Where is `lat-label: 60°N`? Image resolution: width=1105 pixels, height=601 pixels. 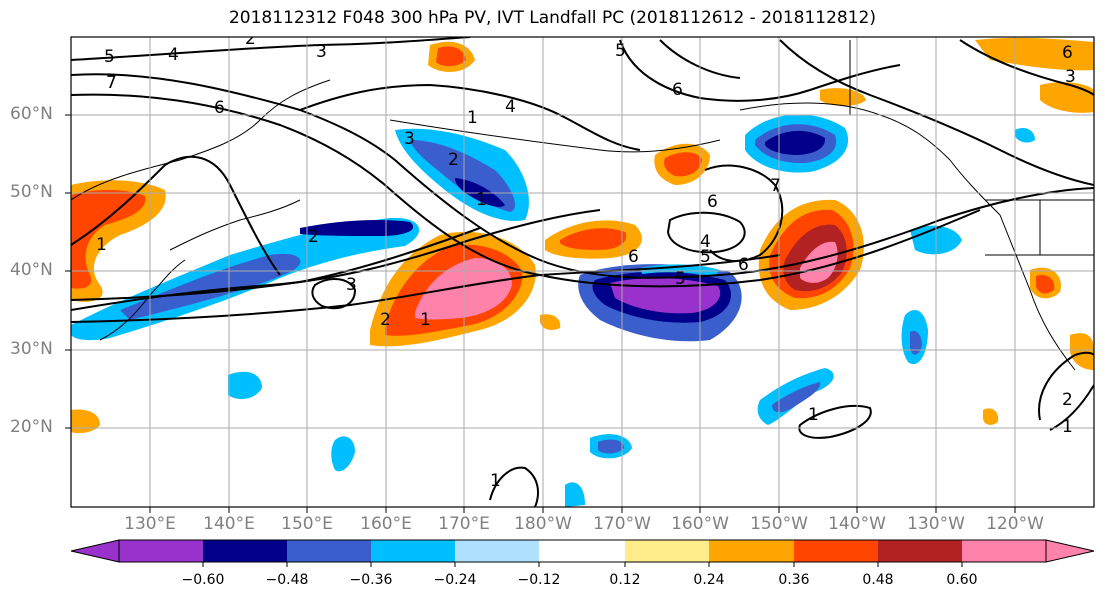
lat-label: 60°N is located at coordinates (31, 114).